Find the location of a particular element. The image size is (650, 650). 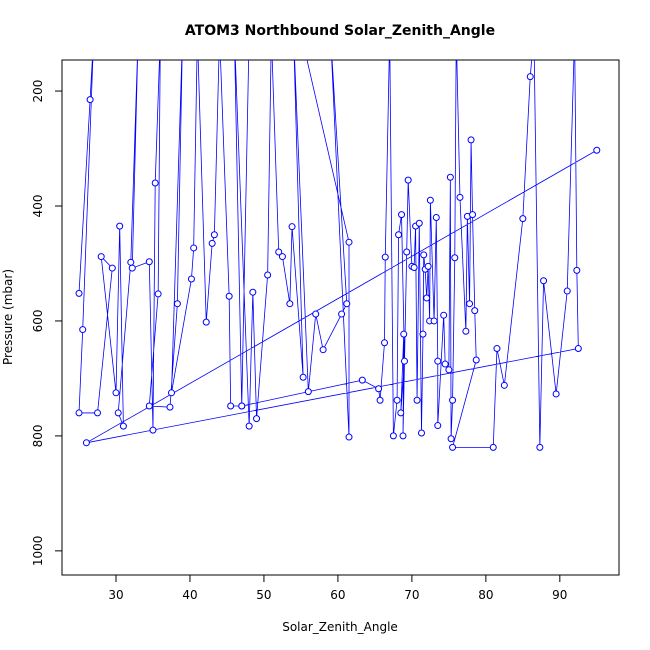

x-axis-label: Solar_Zenith_Angle is located at coordinates (340, 627).